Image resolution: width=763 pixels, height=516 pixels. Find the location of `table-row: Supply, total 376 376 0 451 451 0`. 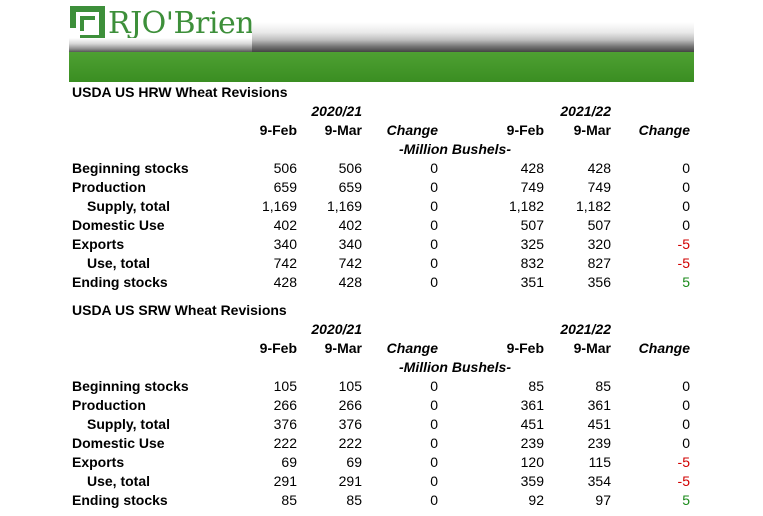

table-row: Supply, total 376 376 0 451 451 0 is located at coordinates (381, 424).